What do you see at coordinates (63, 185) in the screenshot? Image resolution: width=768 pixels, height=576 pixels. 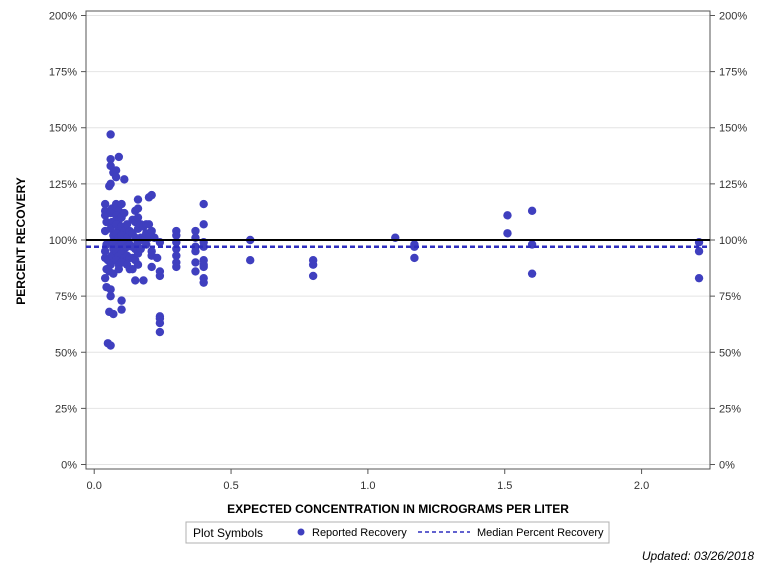 I see `y-tick-label-left: 125%` at bounding box center [63, 185].